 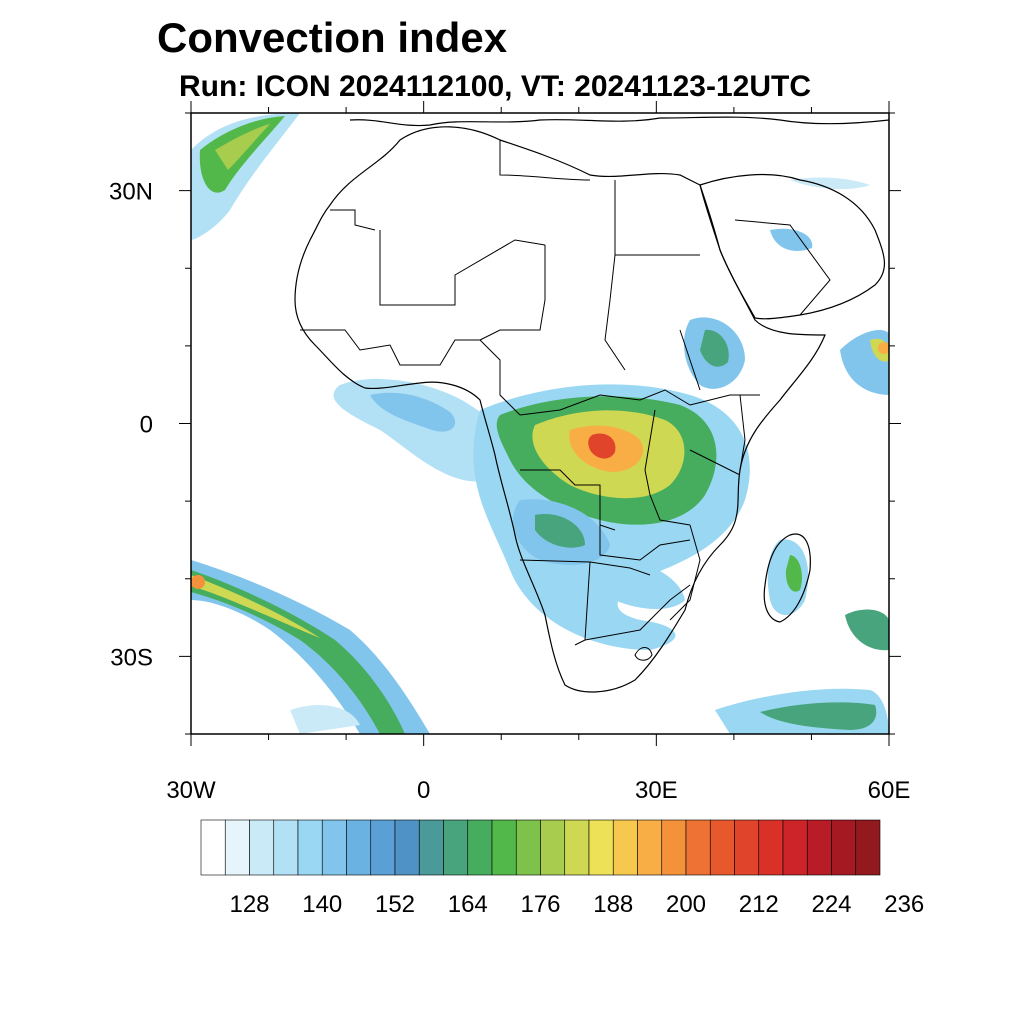 What do you see at coordinates (818, 716) in the screenshot?
I see `shade-se-band-core` at bounding box center [818, 716].